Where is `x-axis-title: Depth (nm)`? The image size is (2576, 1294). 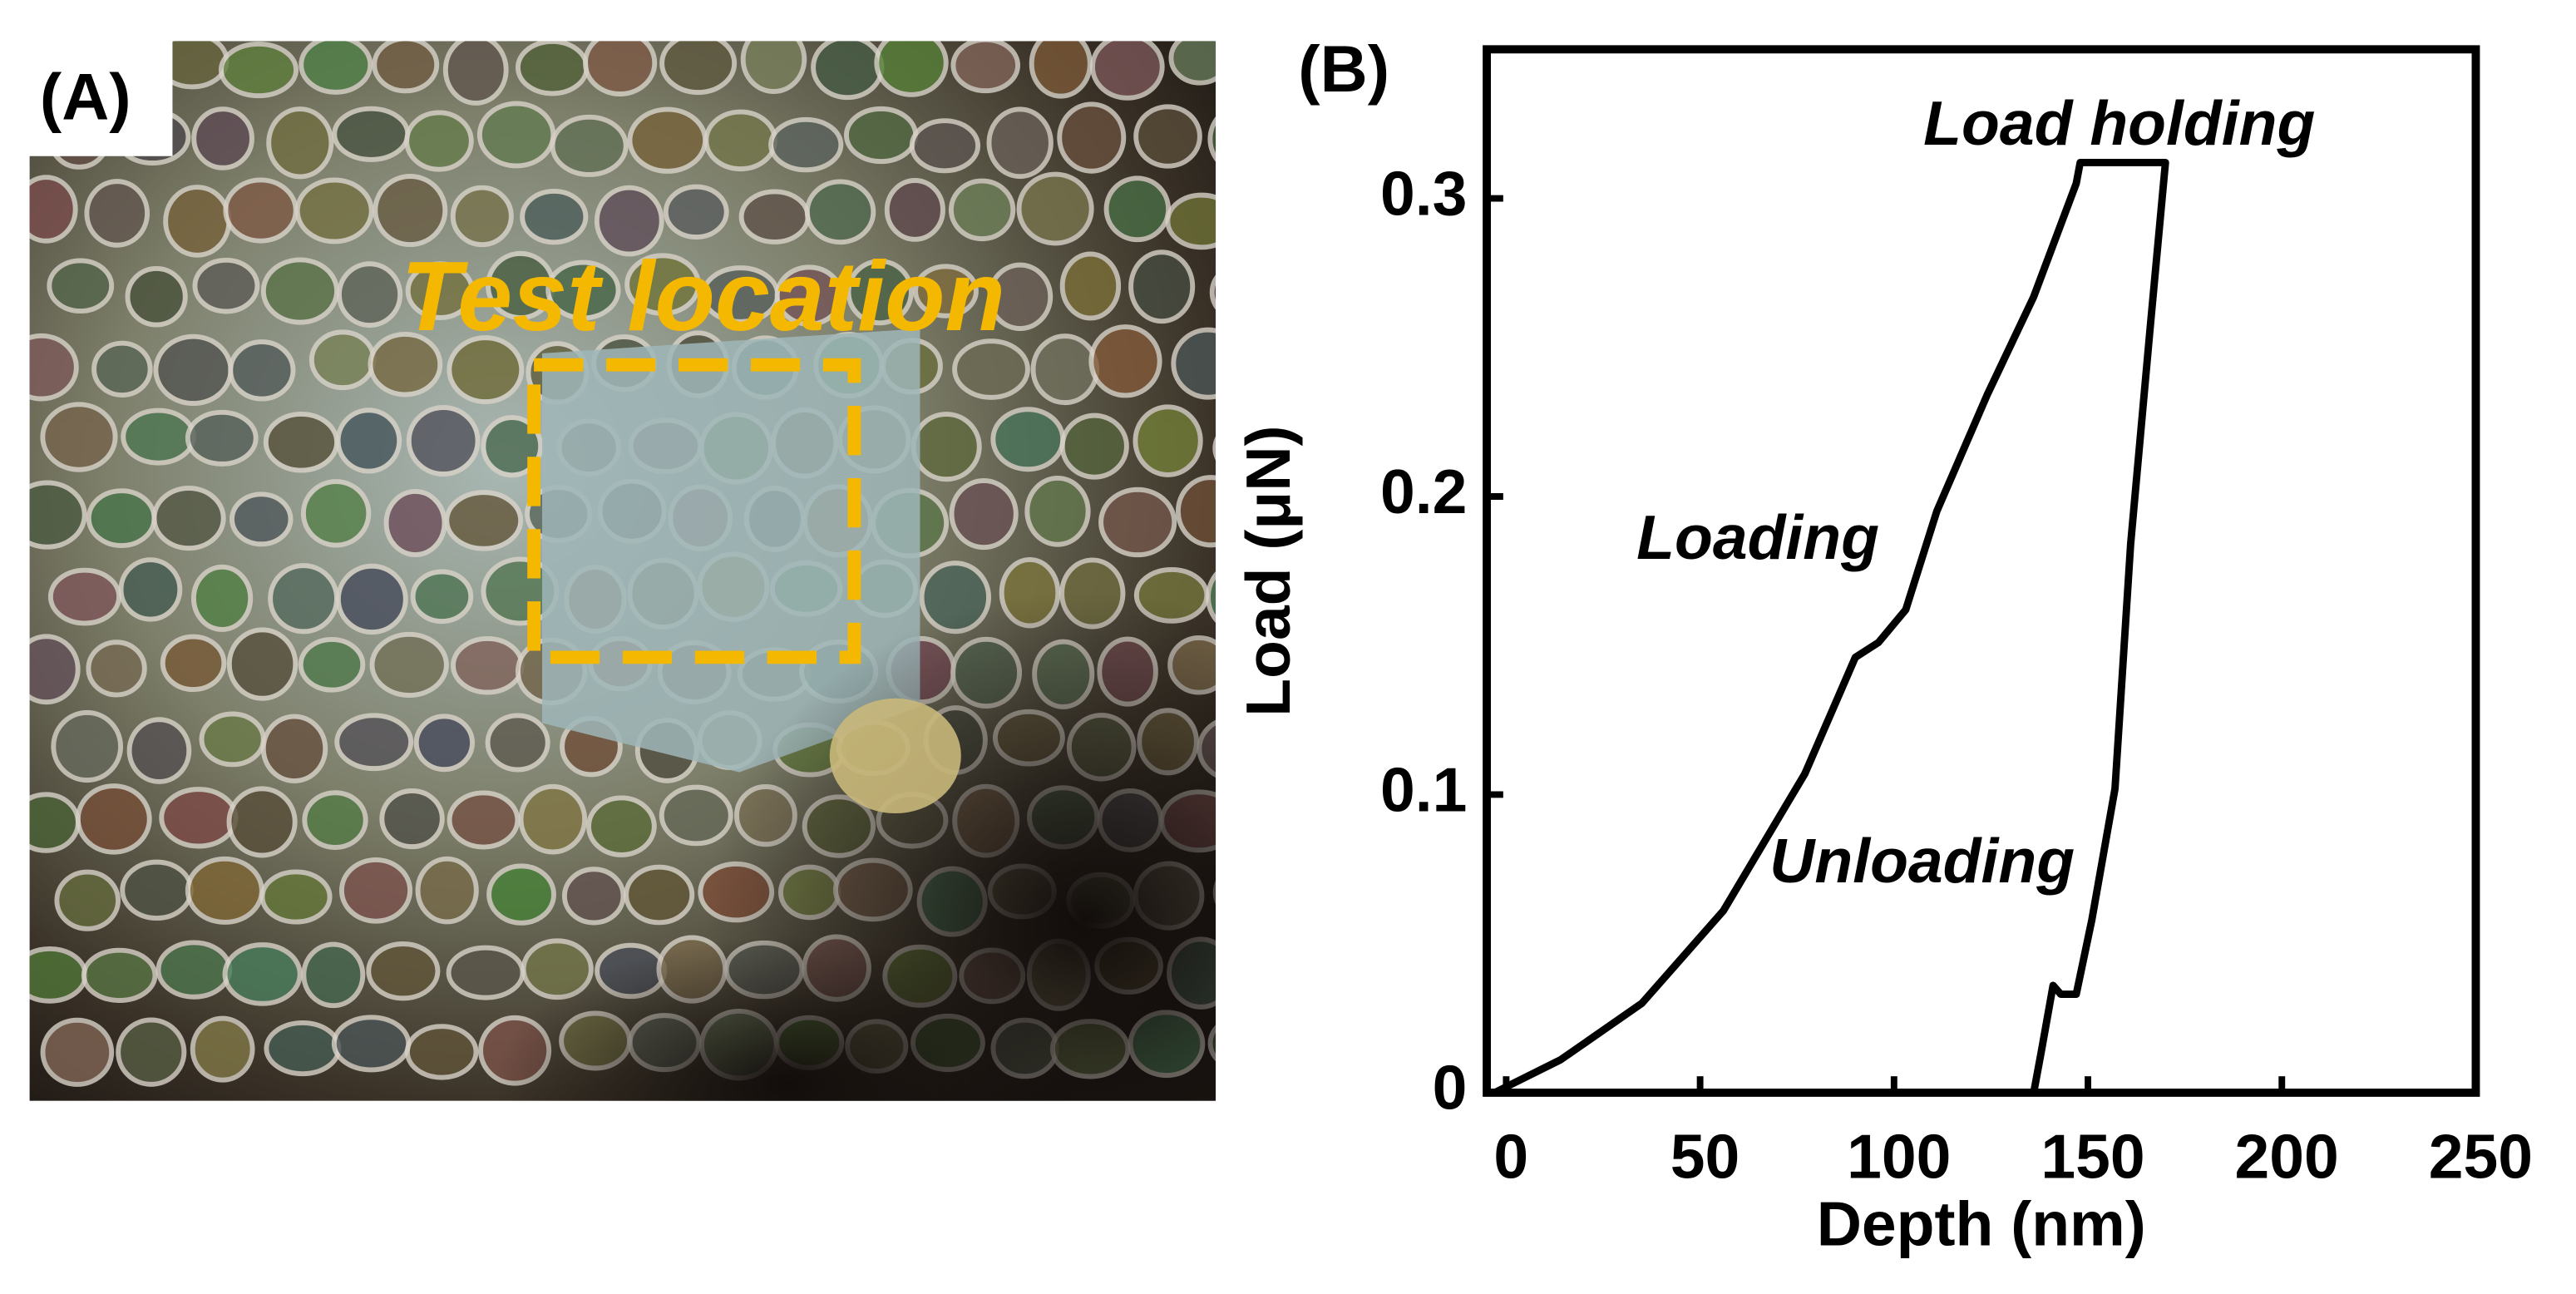 x-axis-title: Depth (nm) is located at coordinates (1981, 1224).